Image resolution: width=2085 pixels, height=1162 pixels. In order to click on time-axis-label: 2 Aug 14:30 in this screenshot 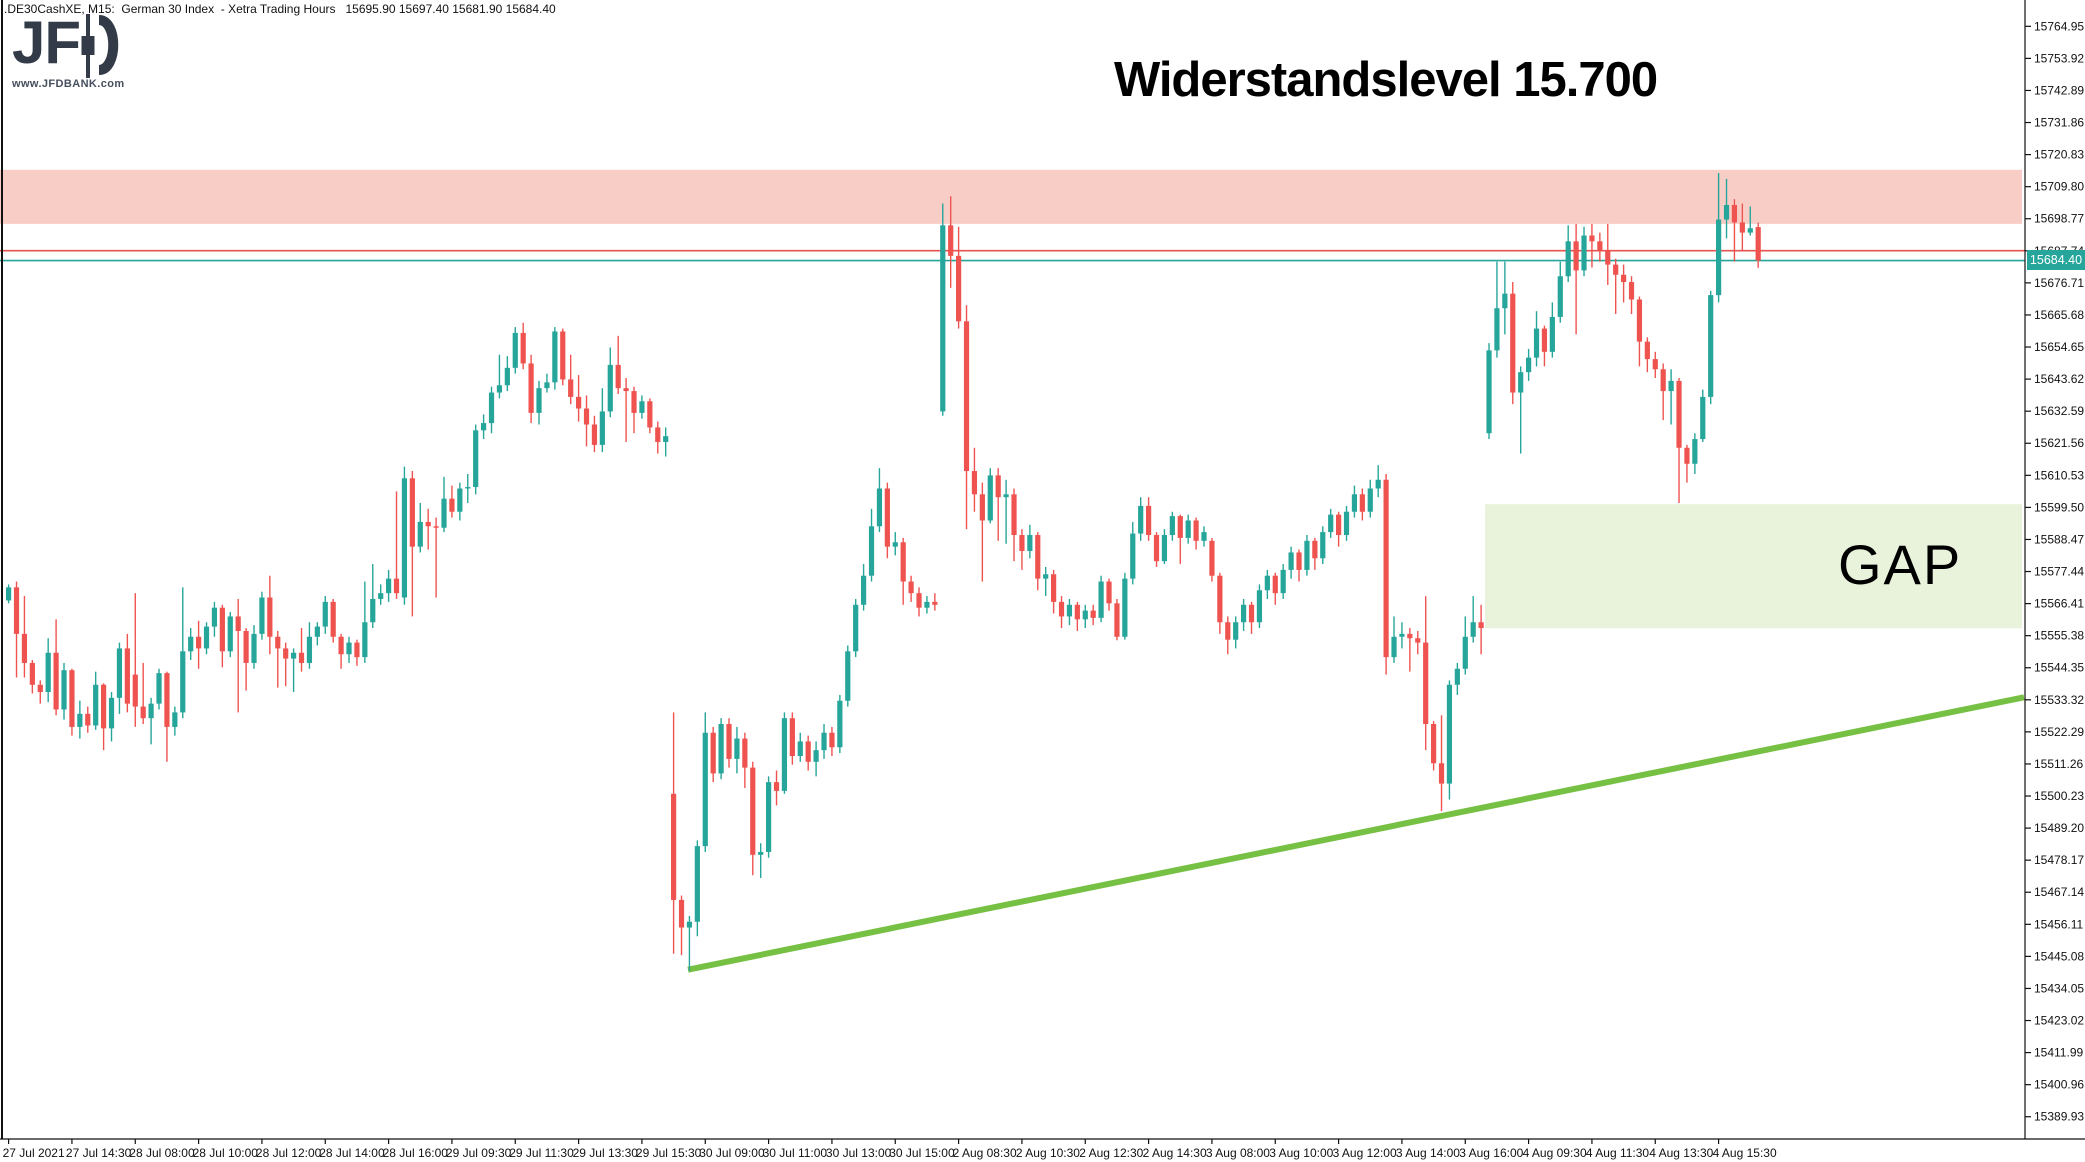, I will do `click(1175, 1153)`.